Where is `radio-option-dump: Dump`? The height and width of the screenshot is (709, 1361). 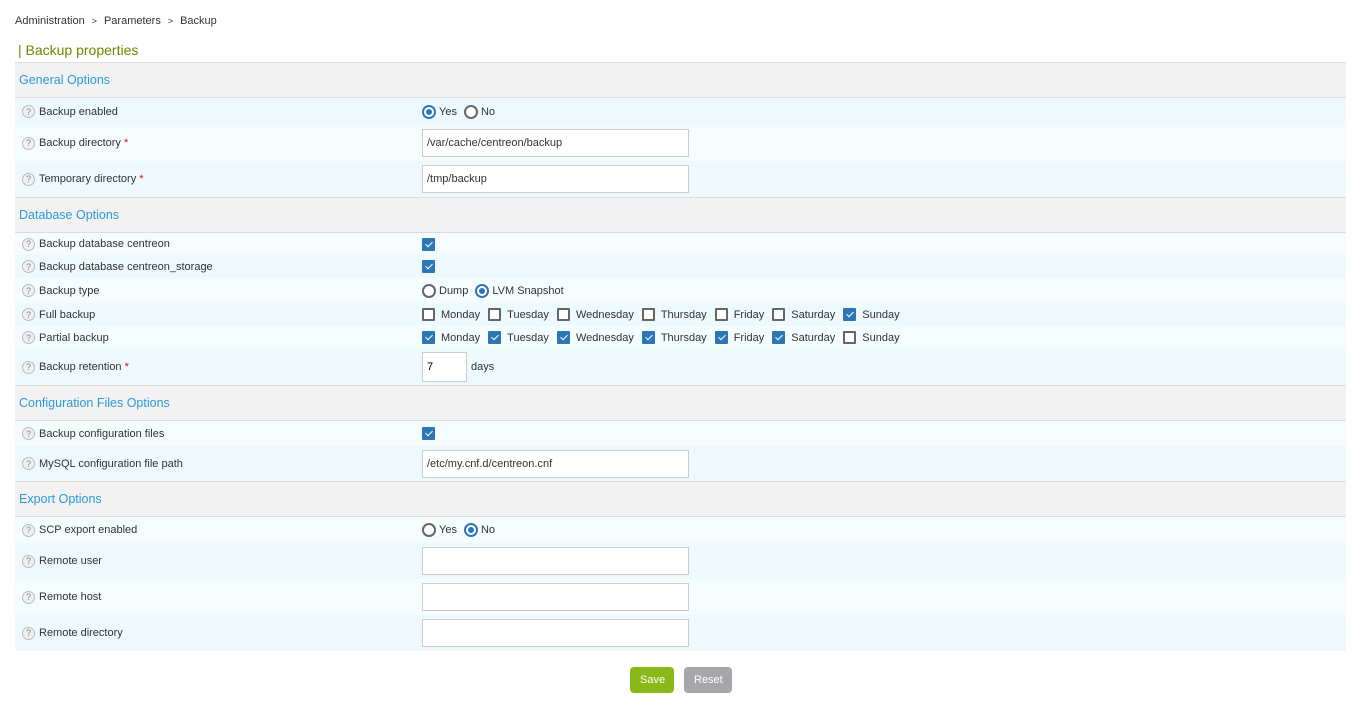 radio-option-dump: Dump is located at coordinates (445, 290).